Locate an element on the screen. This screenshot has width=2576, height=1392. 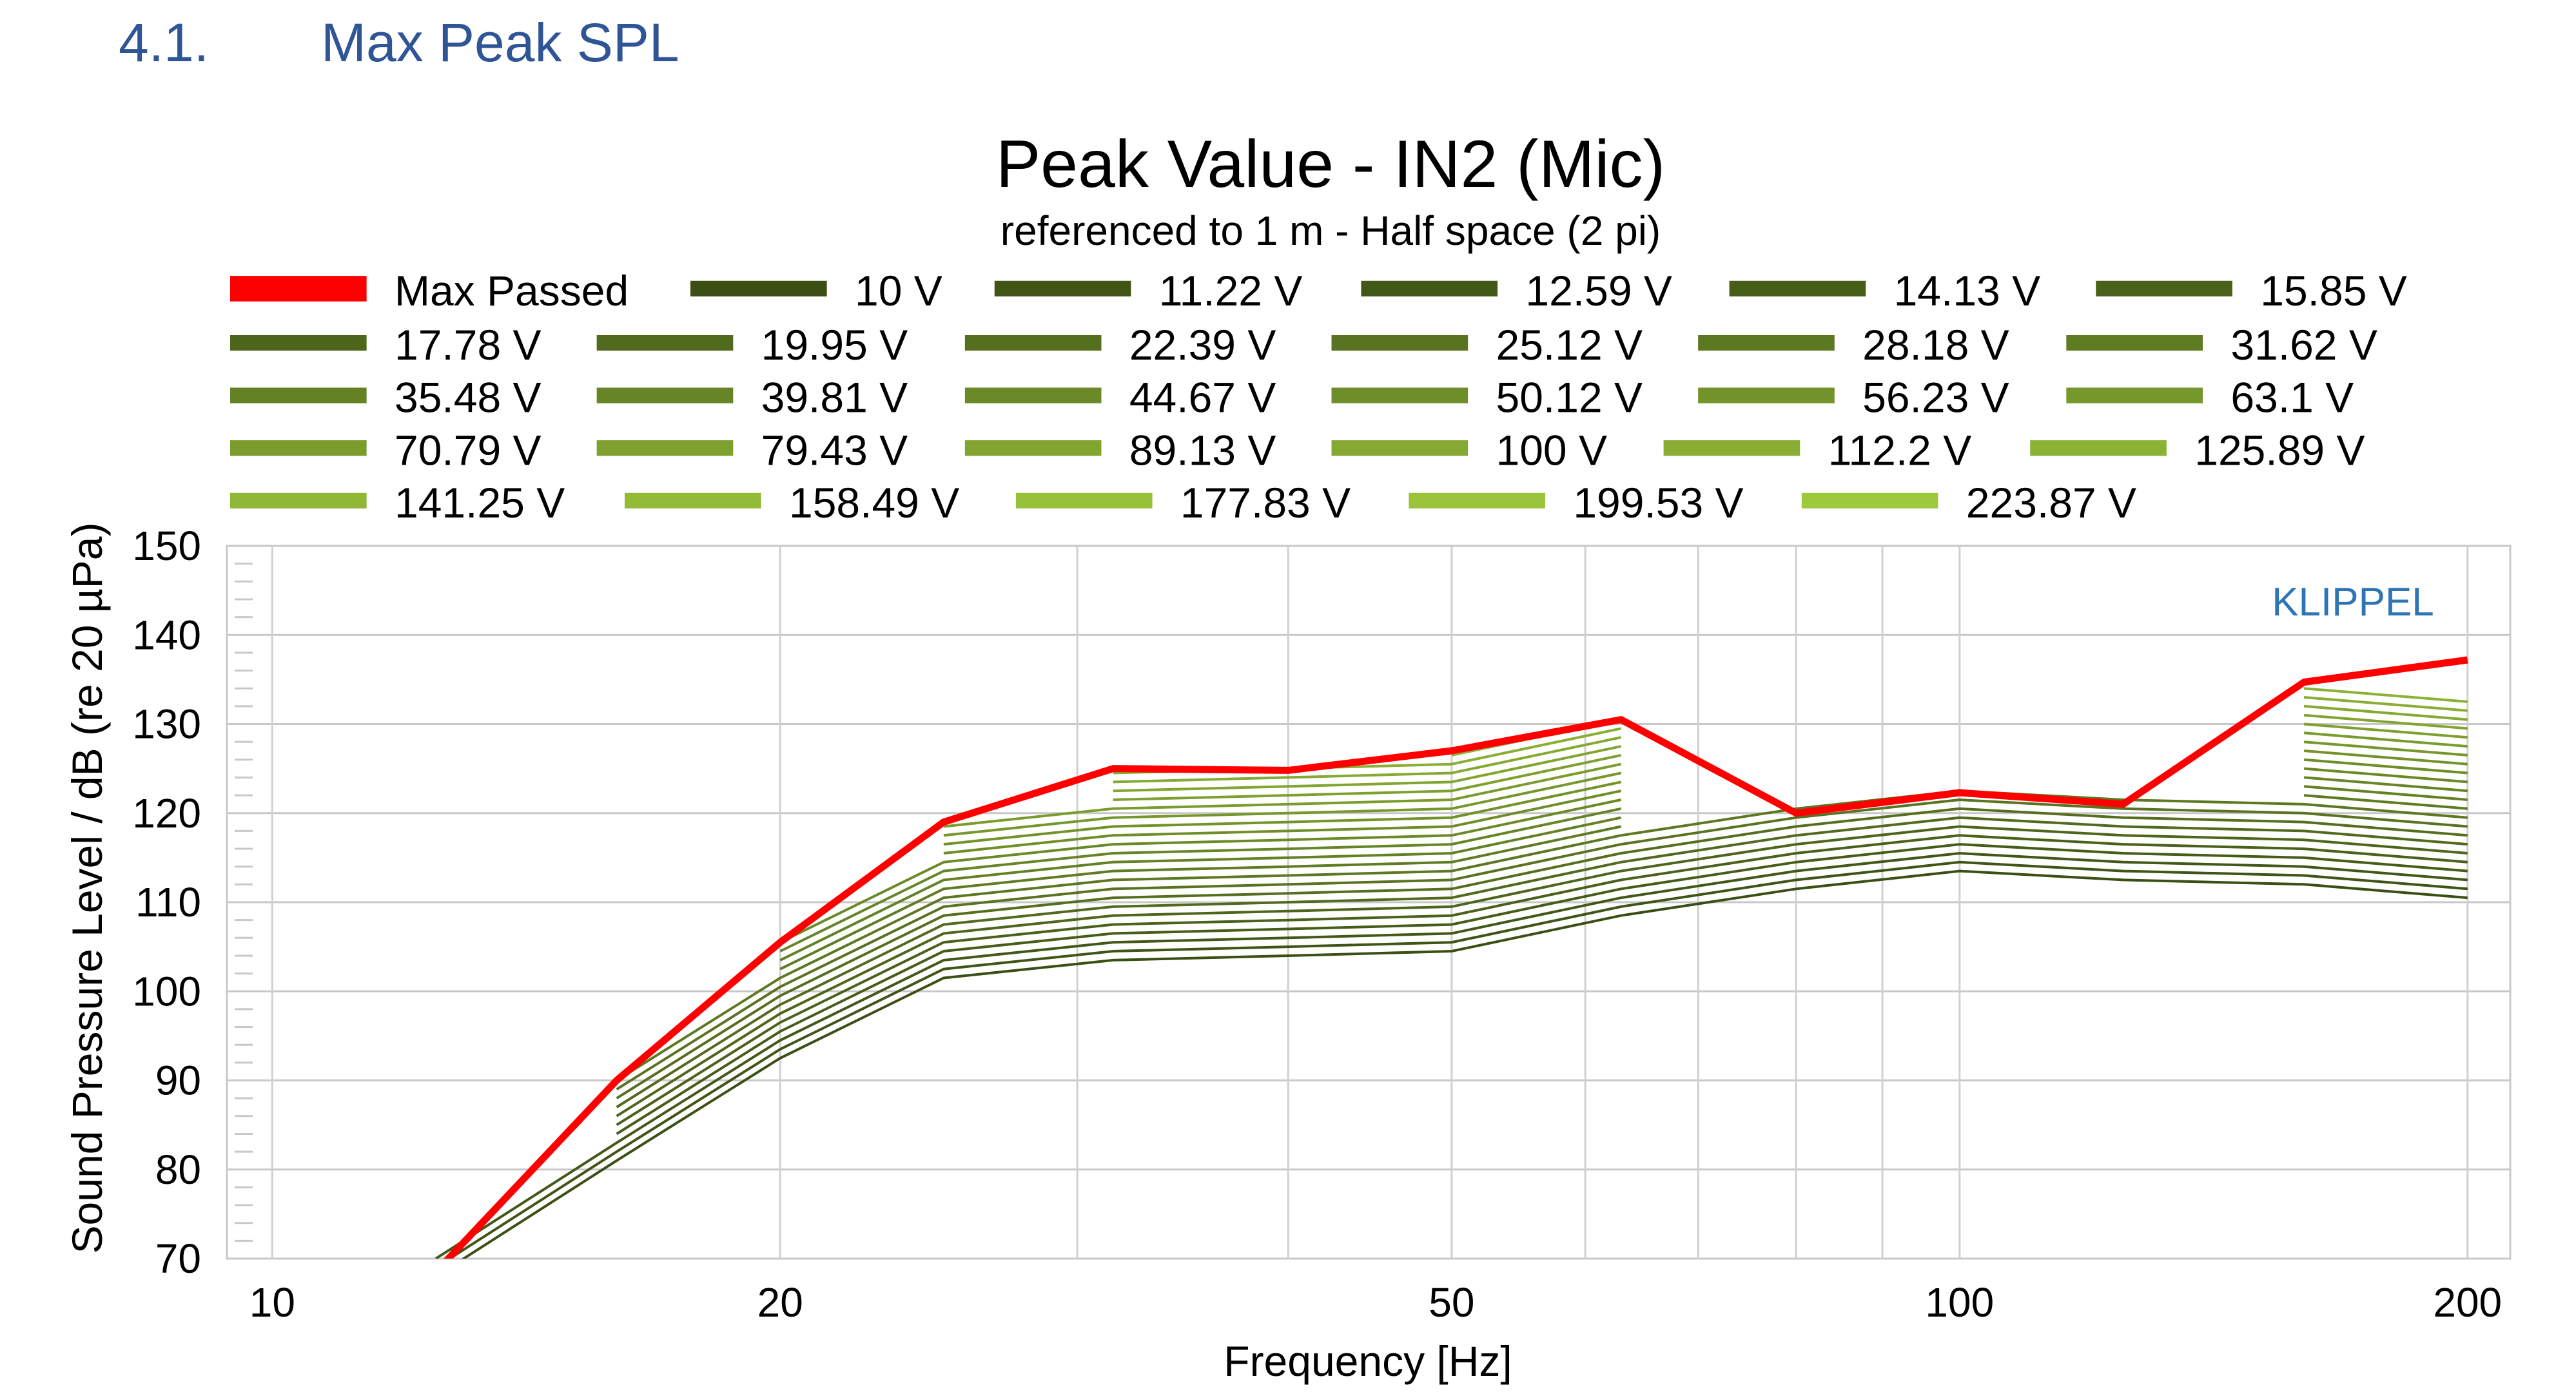
legend-label: 89.13 V is located at coordinates (1202, 450).